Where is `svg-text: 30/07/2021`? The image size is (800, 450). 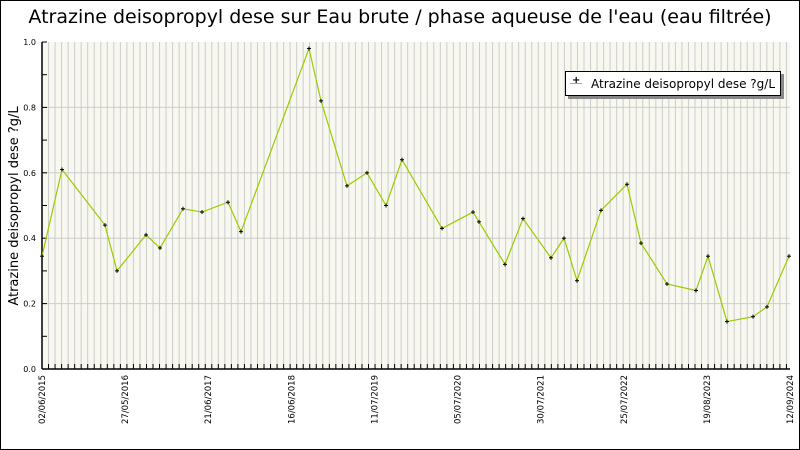 svg-text: 30/07/2021 is located at coordinates (542, 399).